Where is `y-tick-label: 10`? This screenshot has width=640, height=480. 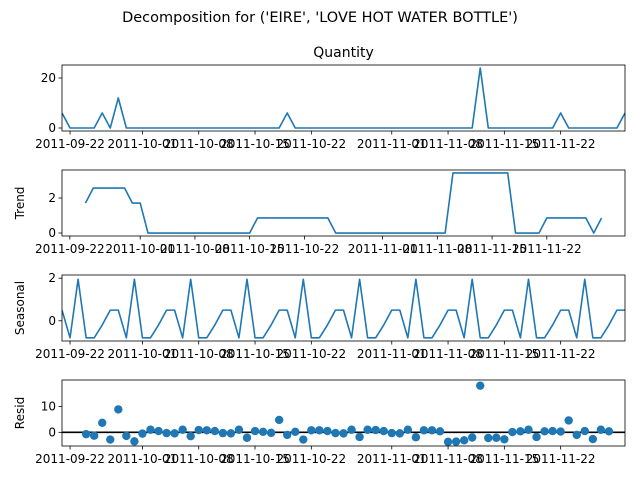 y-tick-label: 10 is located at coordinates (48, 407).